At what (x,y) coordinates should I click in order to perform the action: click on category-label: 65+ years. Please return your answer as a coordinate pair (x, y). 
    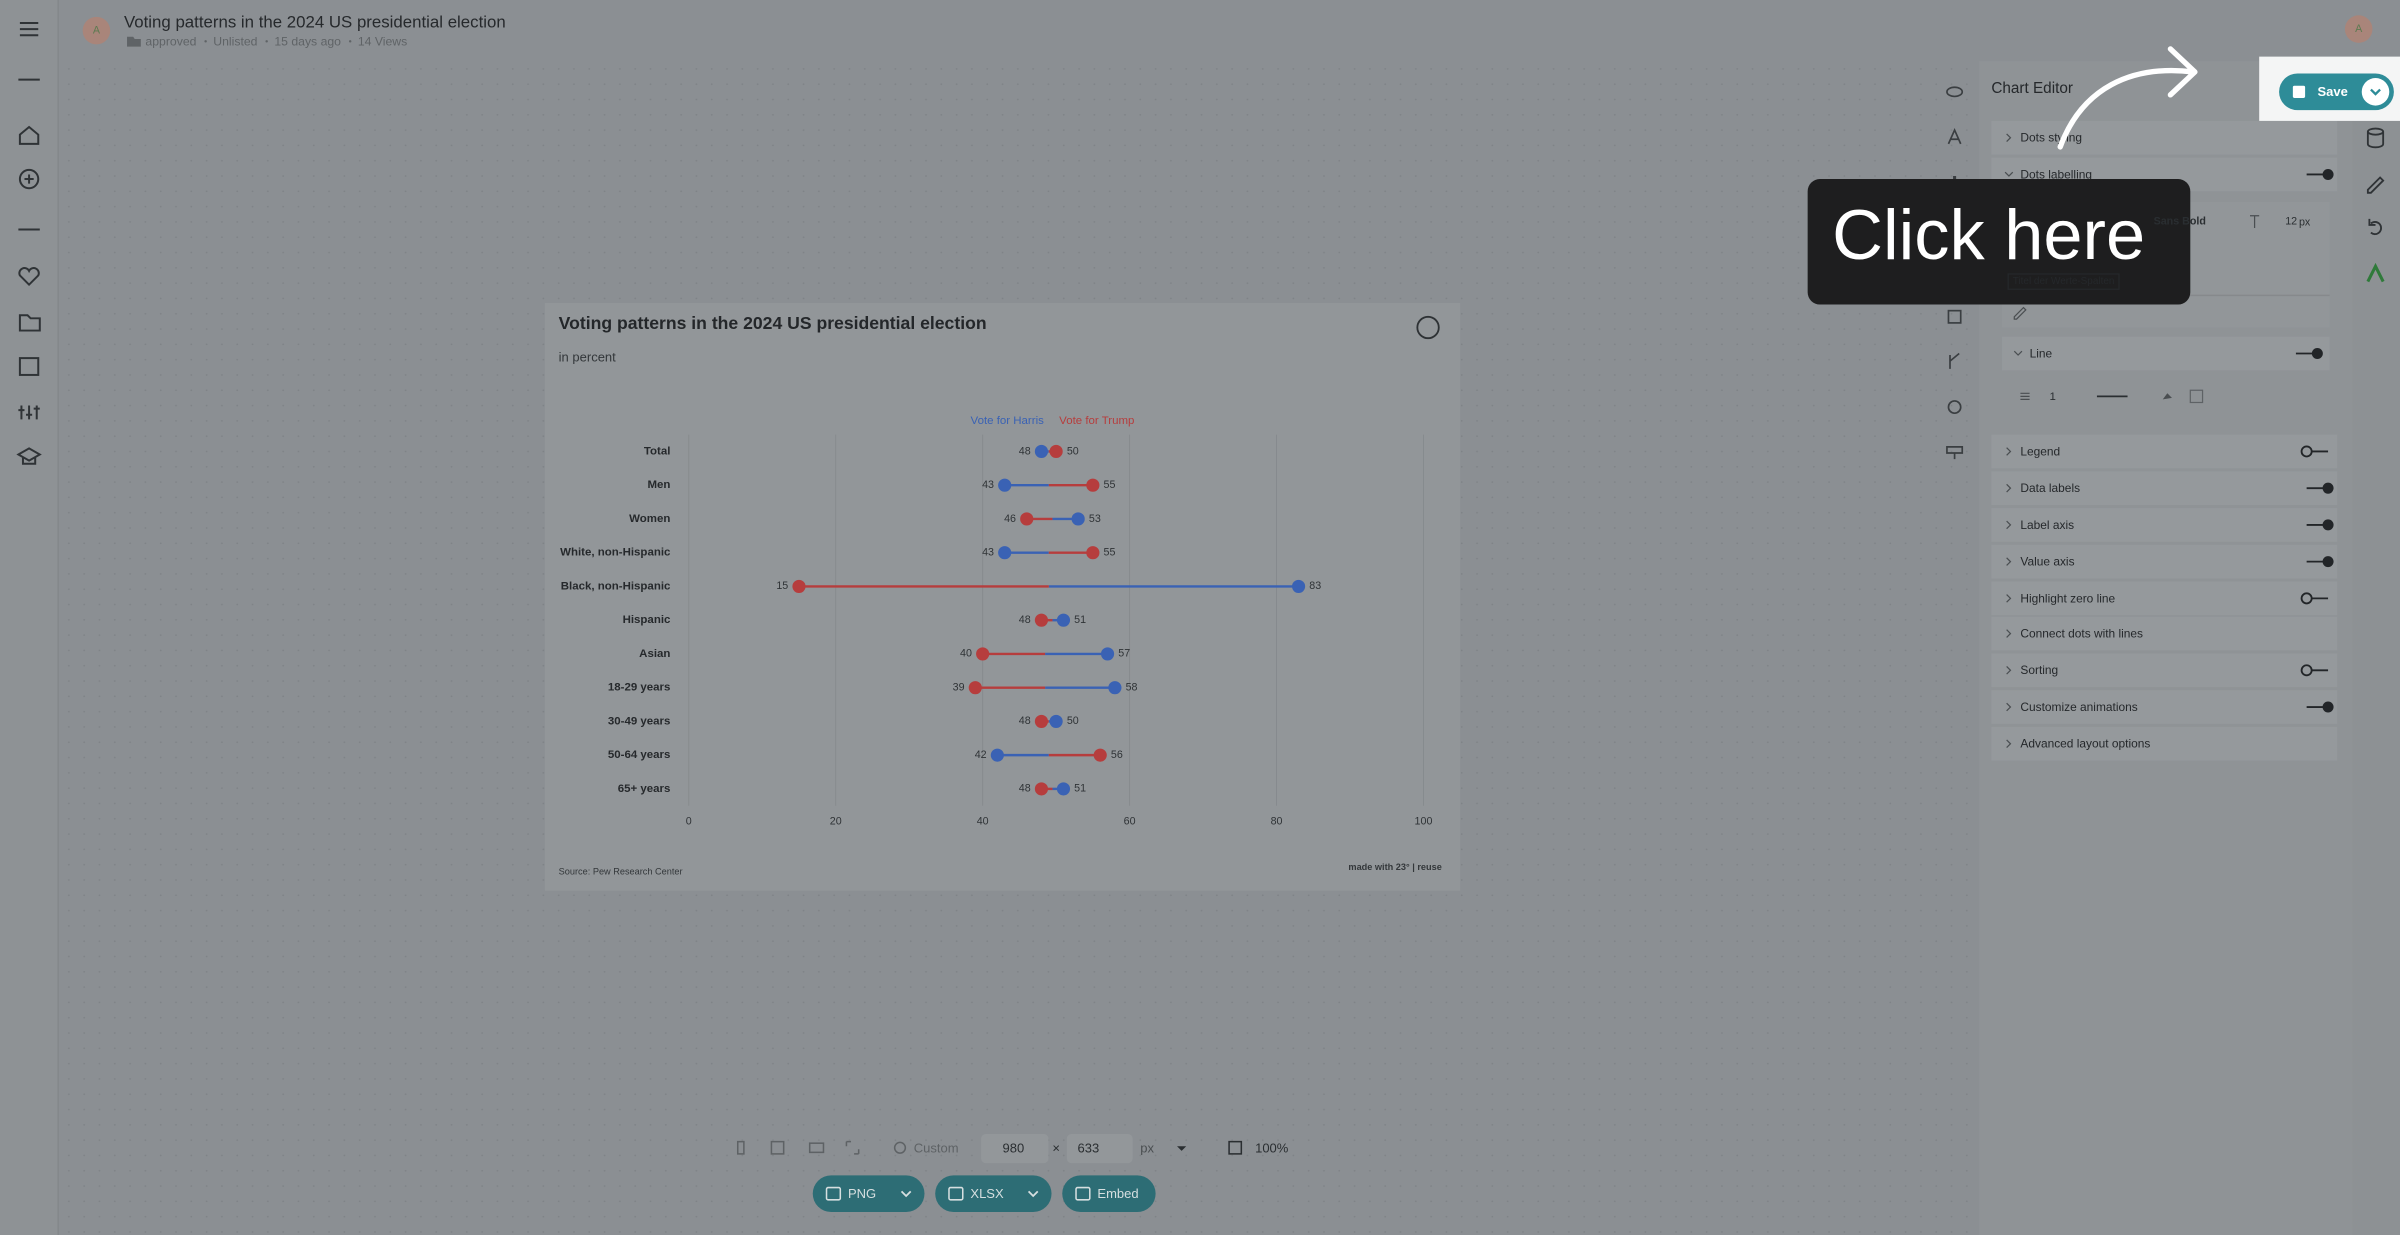
    Looking at the image, I should click on (644, 789).